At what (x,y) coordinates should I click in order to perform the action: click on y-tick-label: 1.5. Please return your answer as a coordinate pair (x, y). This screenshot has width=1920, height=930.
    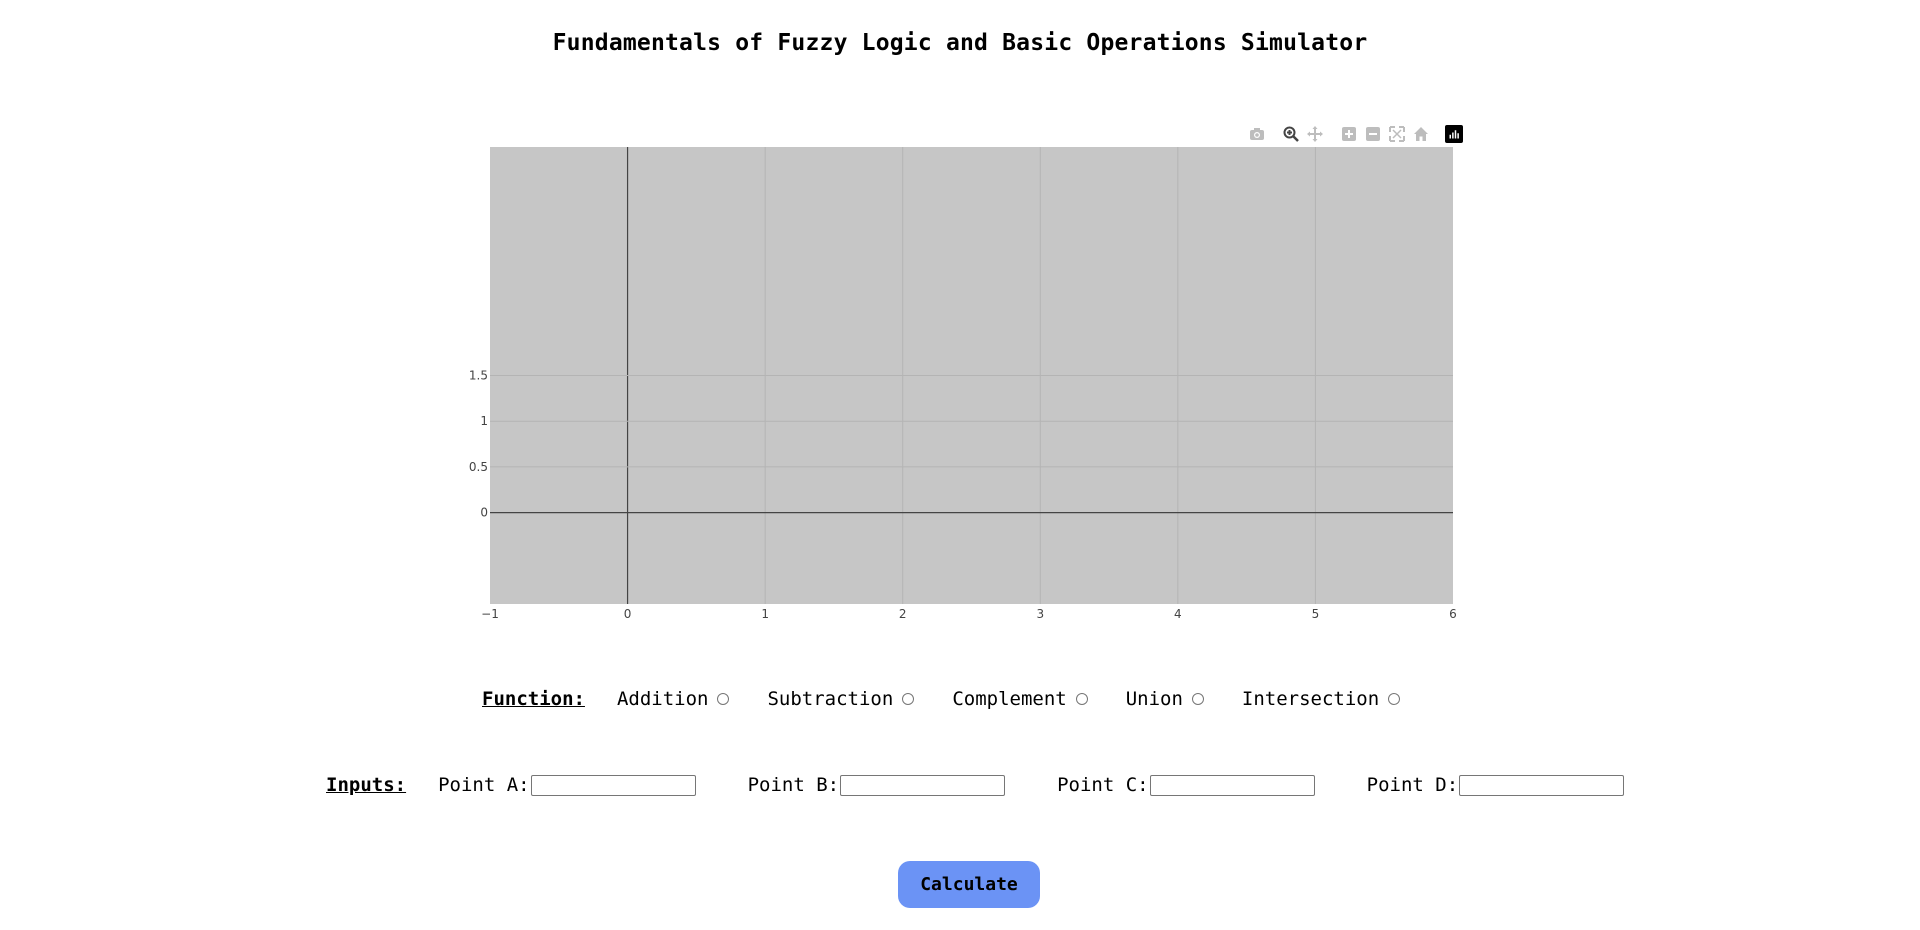
    Looking at the image, I should click on (478, 376).